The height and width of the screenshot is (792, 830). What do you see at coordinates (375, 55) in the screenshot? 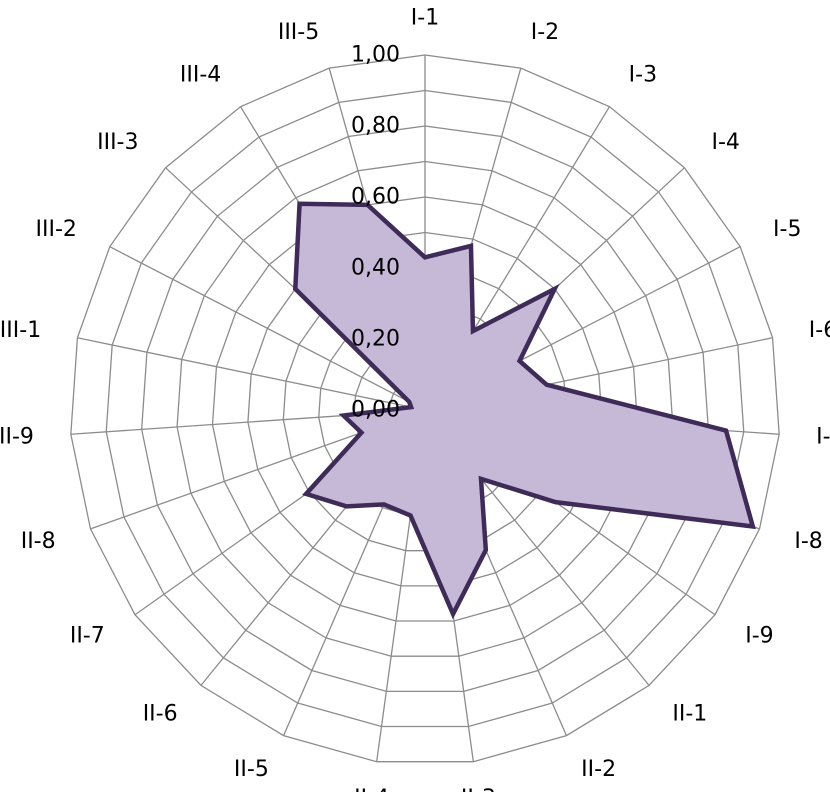
I see `tick-label: 1,00` at bounding box center [375, 55].